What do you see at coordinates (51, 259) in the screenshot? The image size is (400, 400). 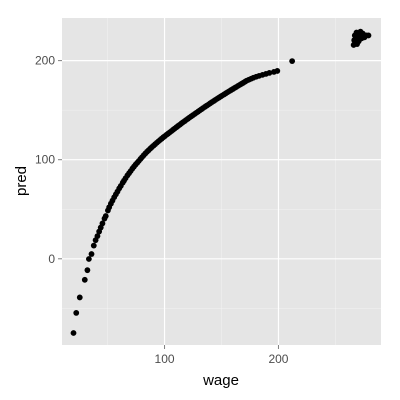 I see `y-tick-label: 0` at bounding box center [51, 259].